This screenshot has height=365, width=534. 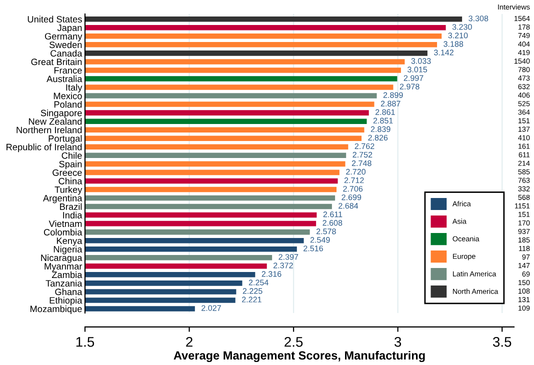 I want to click on y-tick-label: France, so click(x=68, y=70).